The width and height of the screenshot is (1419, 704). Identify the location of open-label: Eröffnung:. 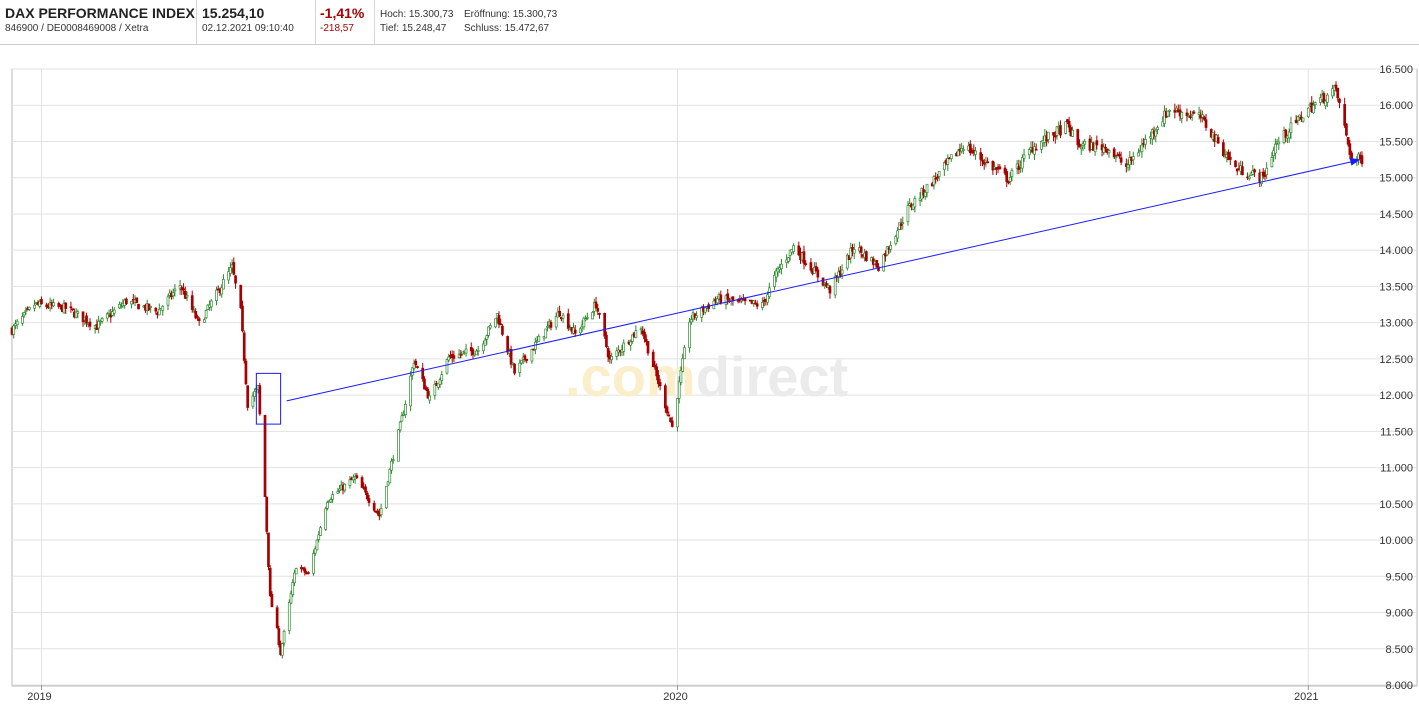
(487, 14).